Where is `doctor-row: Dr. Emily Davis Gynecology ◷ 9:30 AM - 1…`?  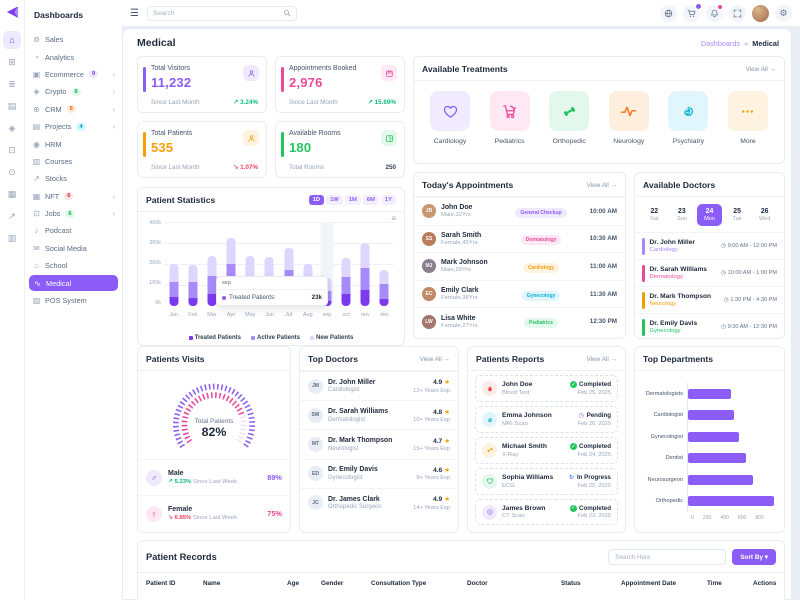 doctor-row: Dr. Emily Davis Gynecology ◷ 9:30 AM - 1… is located at coordinates (709, 326).